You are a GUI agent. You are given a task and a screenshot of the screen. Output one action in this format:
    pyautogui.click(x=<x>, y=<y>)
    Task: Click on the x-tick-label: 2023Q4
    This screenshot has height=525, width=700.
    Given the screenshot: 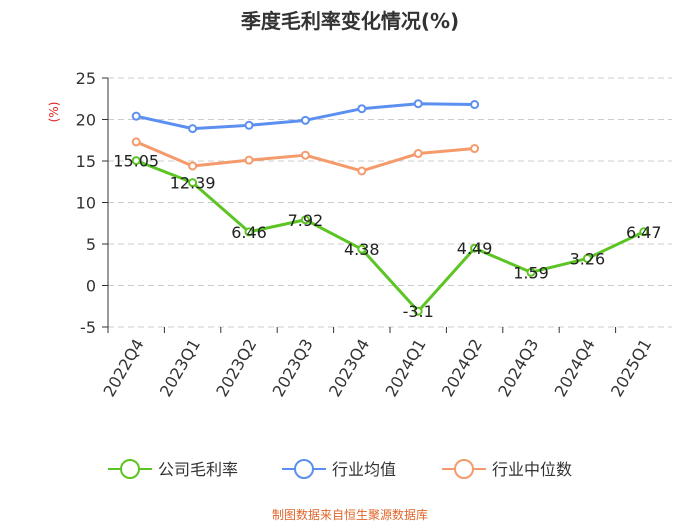 What is the action you would take?
    pyautogui.click(x=349, y=368)
    